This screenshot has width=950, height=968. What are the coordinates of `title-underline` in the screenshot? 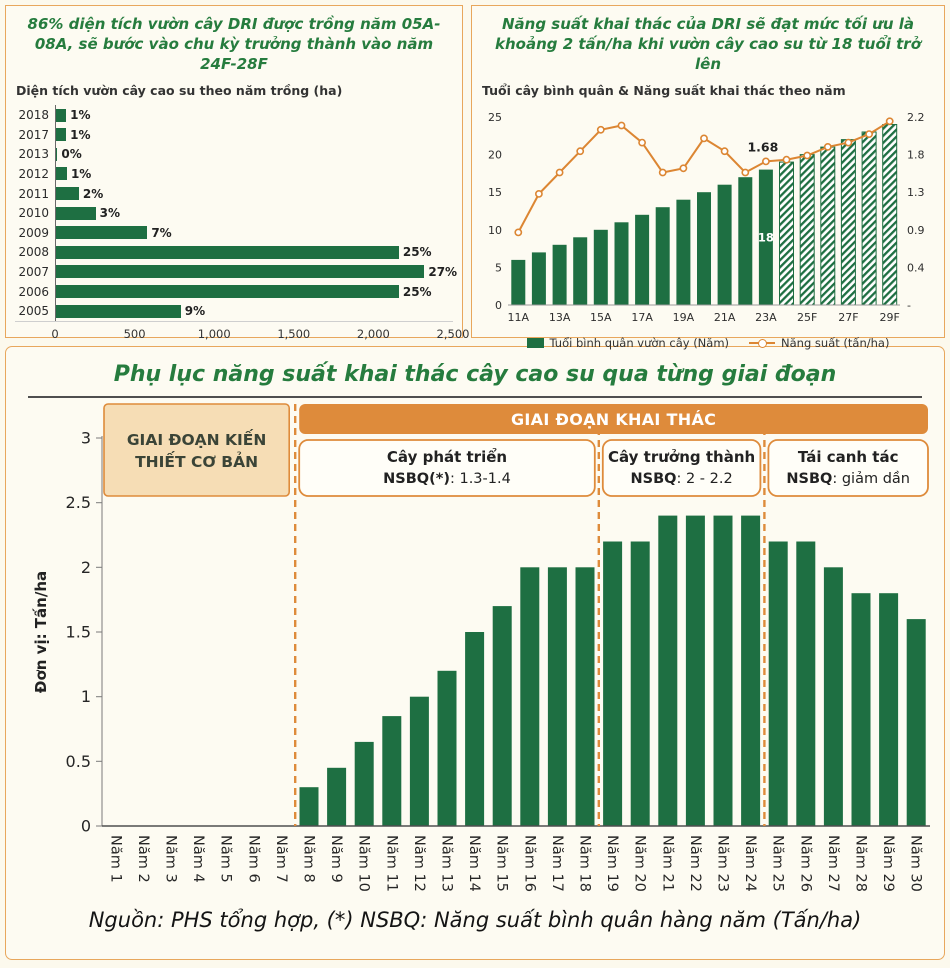 It's located at (475, 397).